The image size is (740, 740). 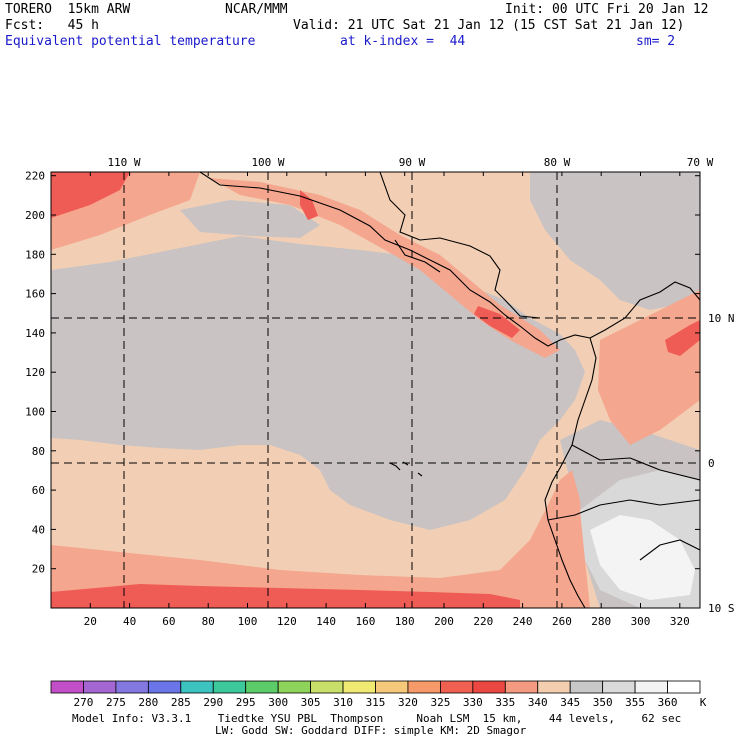 What do you see at coordinates (700, 162) in the screenshot?
I see `top-lon-label: 70 W` at bounding box center [700, 162].